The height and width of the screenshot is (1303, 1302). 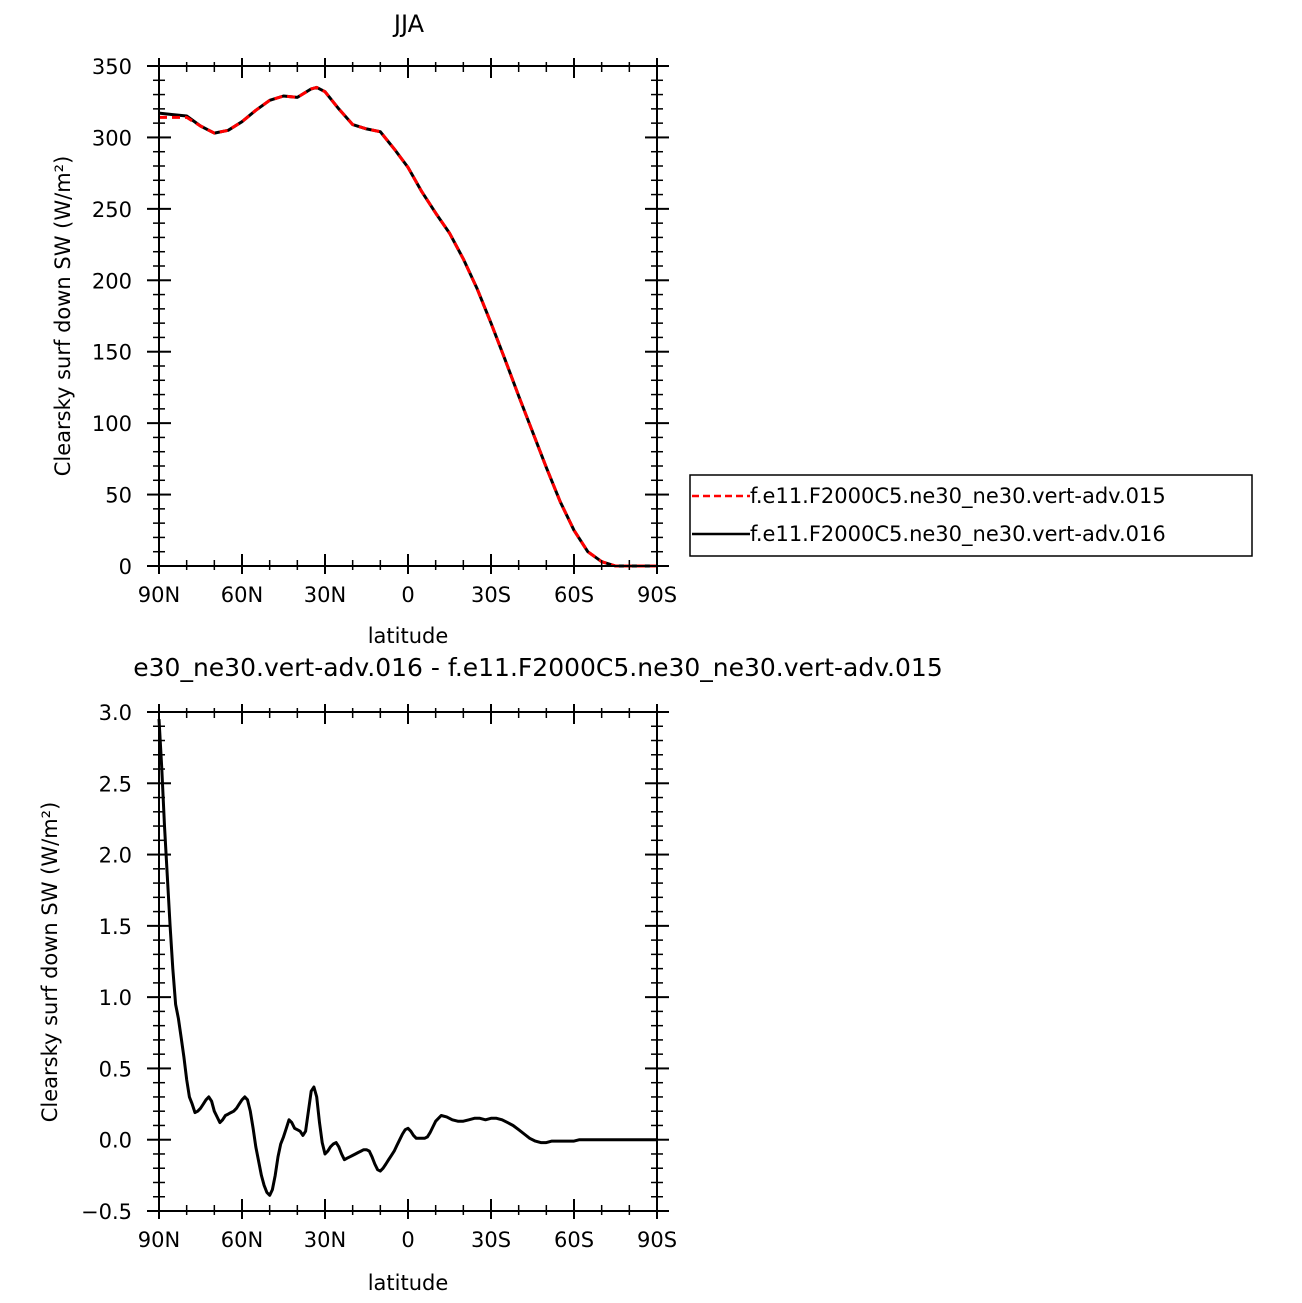 I want to click on top-y-tick-label: 100, so click(x=112, y=424).